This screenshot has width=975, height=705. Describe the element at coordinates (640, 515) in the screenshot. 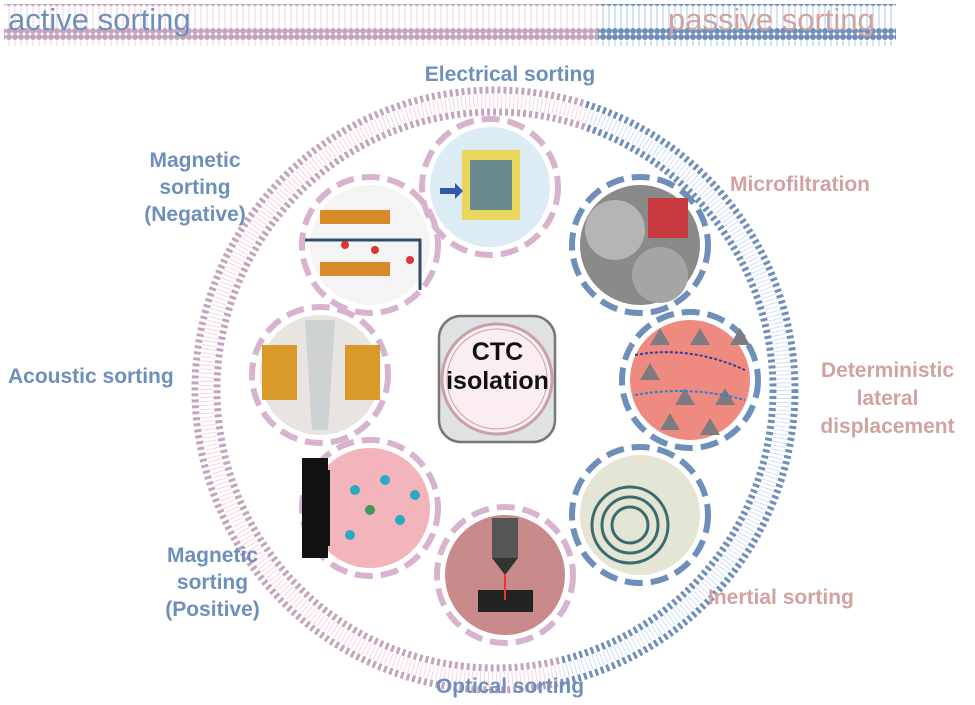

I see `vesicle-inertial` at that location.